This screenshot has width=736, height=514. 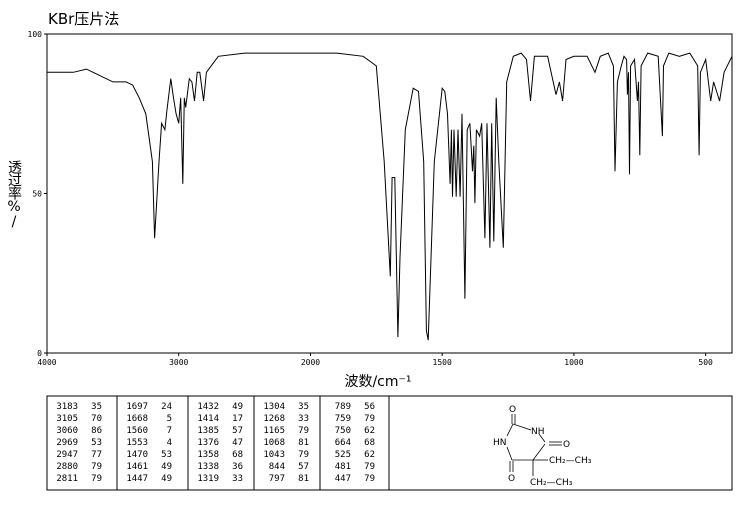 I want to click on atom-label: NH, so click(x=538, y=432).